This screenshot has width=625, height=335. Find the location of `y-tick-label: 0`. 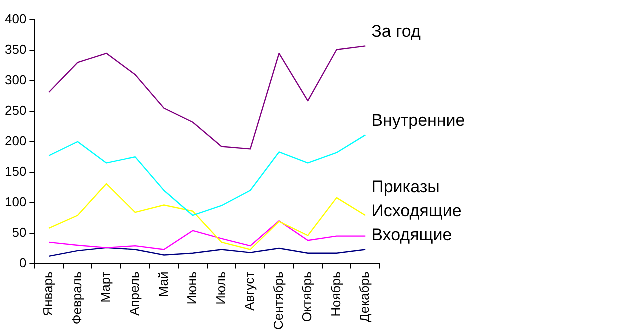

y-tick-label: 0 is located at coordinates (23, 262).